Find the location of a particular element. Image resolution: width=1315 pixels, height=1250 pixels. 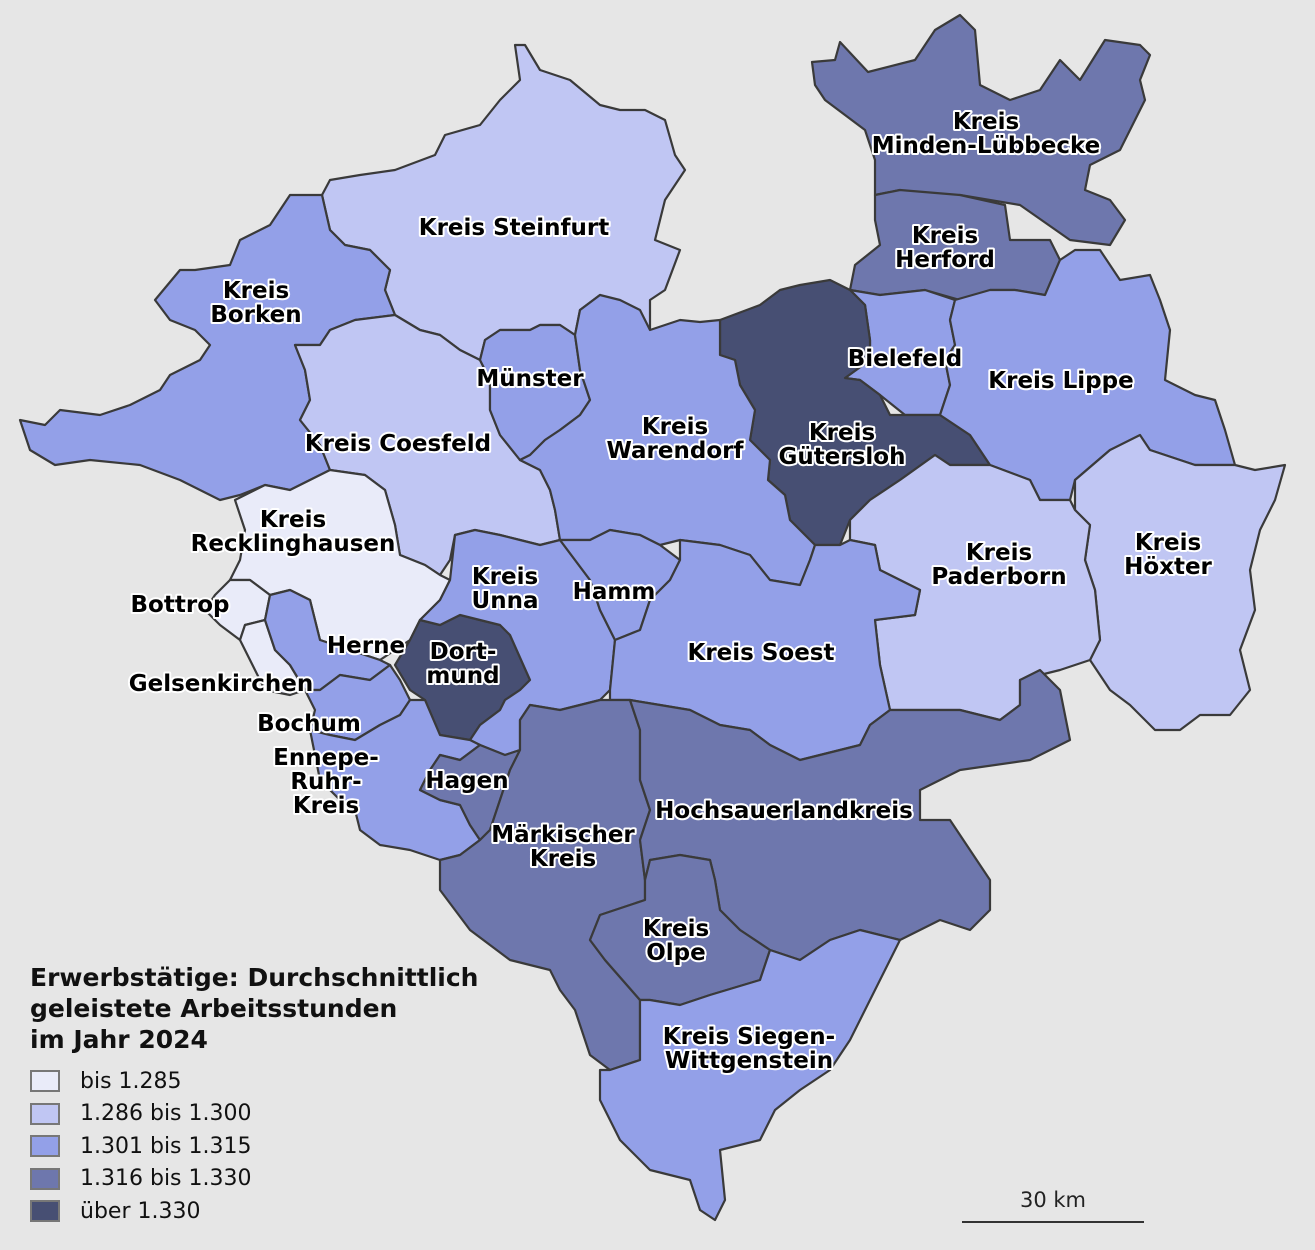

region-label-unna: Unna is located at coordinates (505, 601).